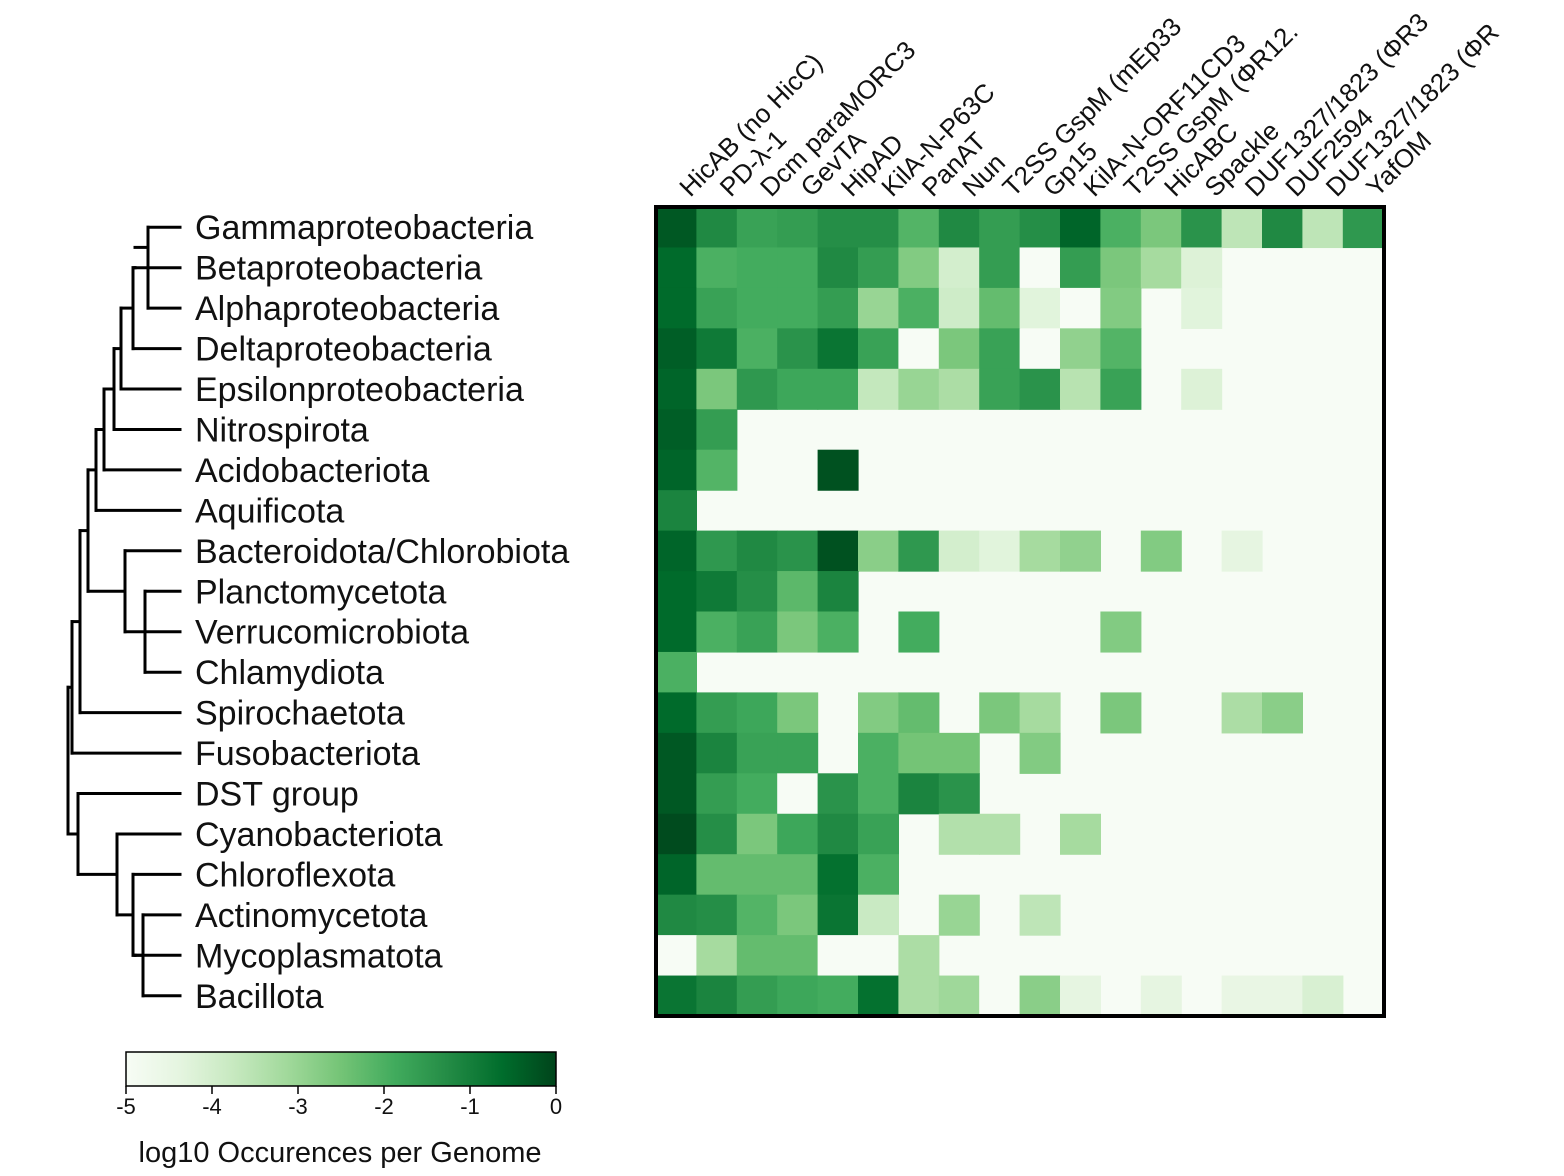  I want to click on row-label: Alphaproteobacteria, so click(347, 309).